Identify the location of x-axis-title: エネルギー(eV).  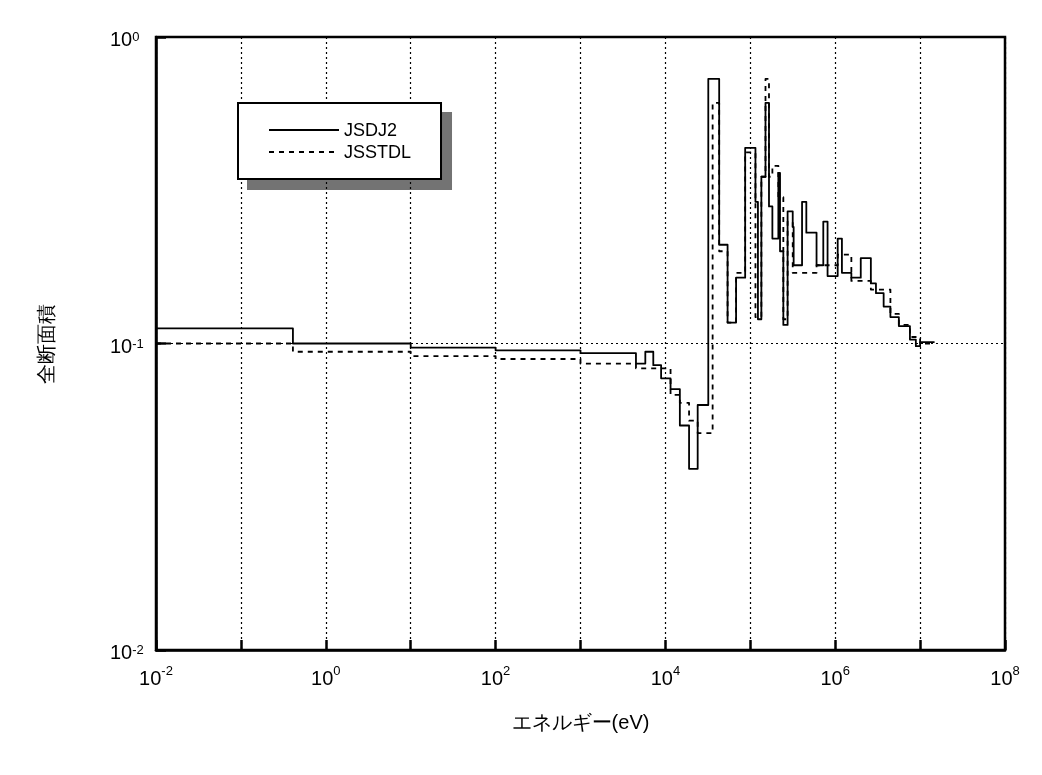
(580, 722).